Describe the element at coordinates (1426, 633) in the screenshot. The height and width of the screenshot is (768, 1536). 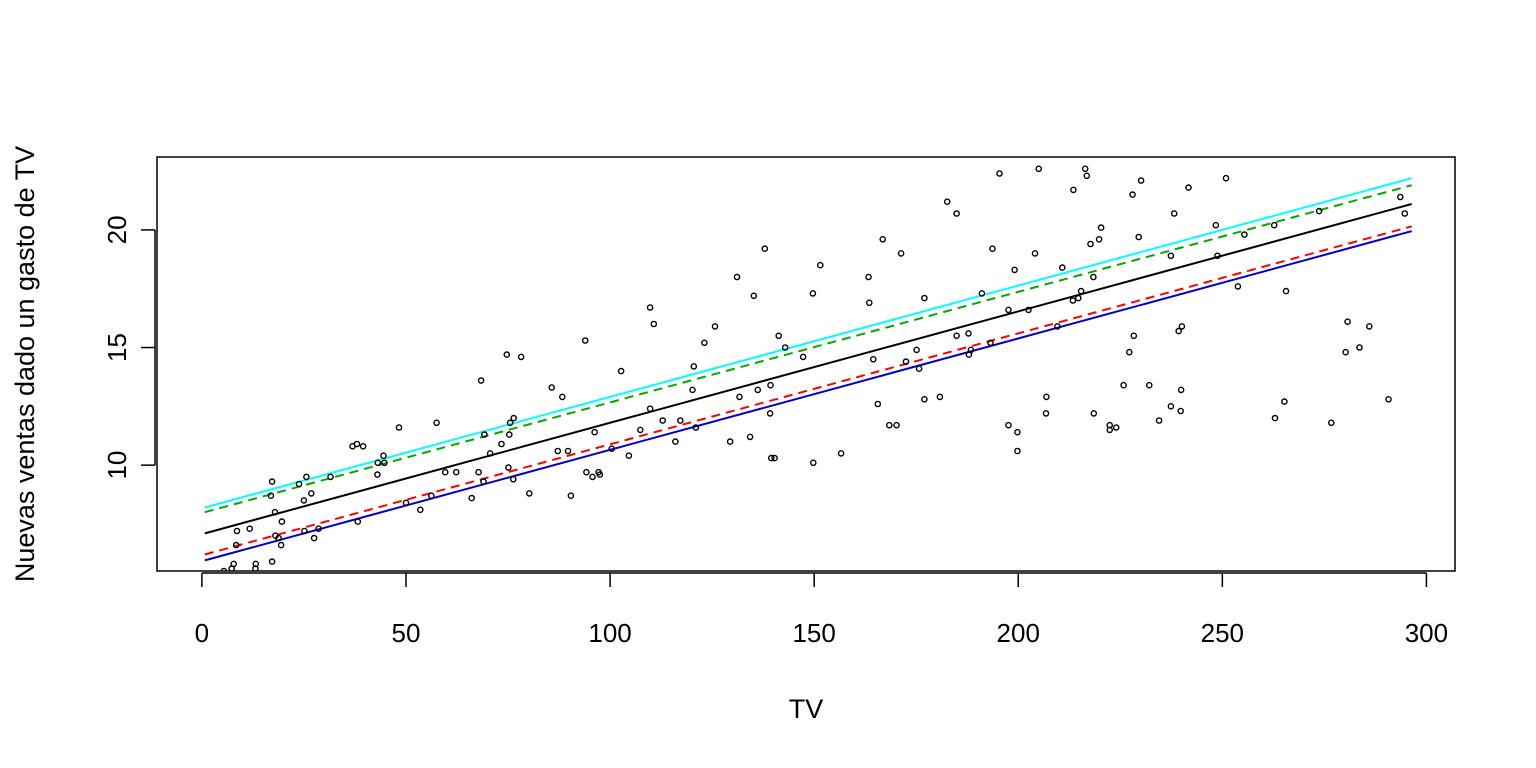
I see `x-tick-label: 300` at that location.